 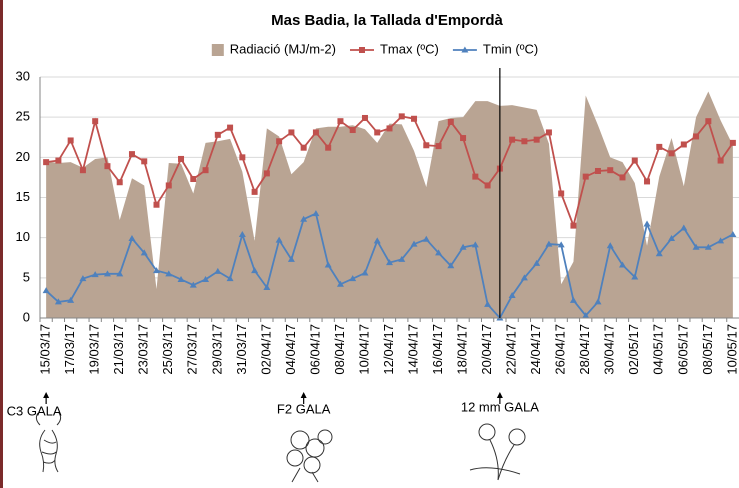 What do you see at coordinates (462, 349) in the screenshot?
I see `x-tick-label: 18/04/17` at bounding box center [462, 349].